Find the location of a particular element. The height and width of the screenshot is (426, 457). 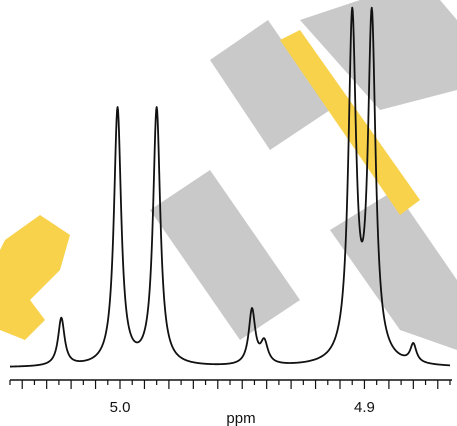

x-axis-label: ppm is located at coordinates (240, 418).